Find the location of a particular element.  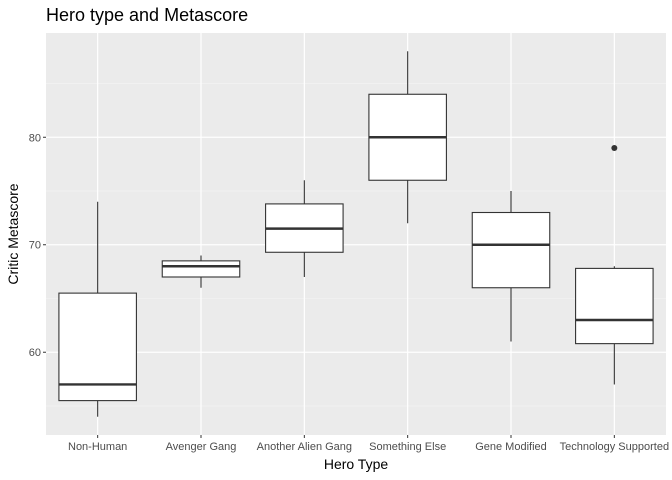

x-tick-label: Technology Supported is located at coordinates (614, 447).